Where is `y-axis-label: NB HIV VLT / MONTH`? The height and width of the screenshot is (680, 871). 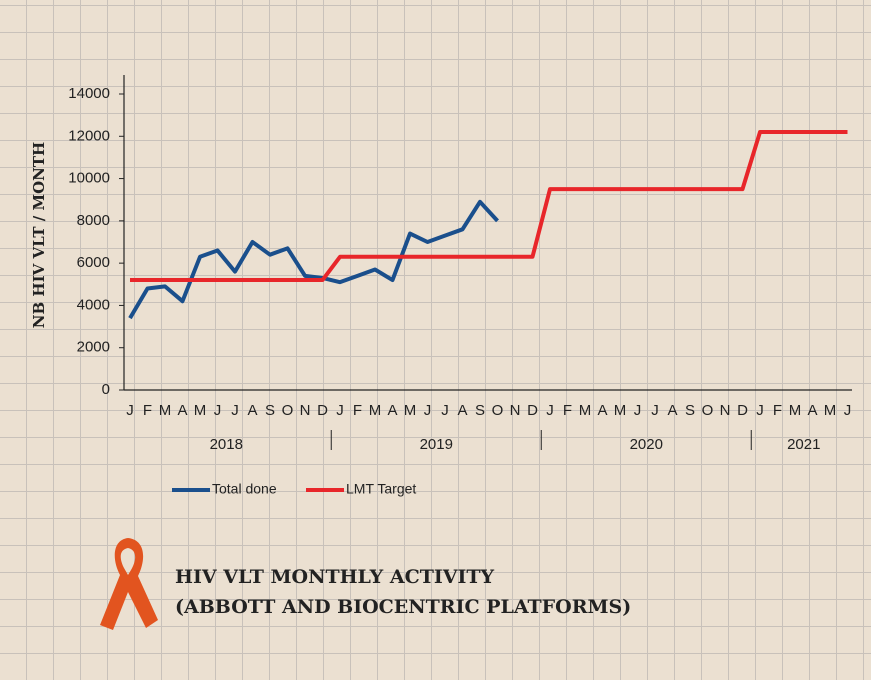
y-axis-label: NB HIV VLT / MONTH is located at coordinates (39, 235).